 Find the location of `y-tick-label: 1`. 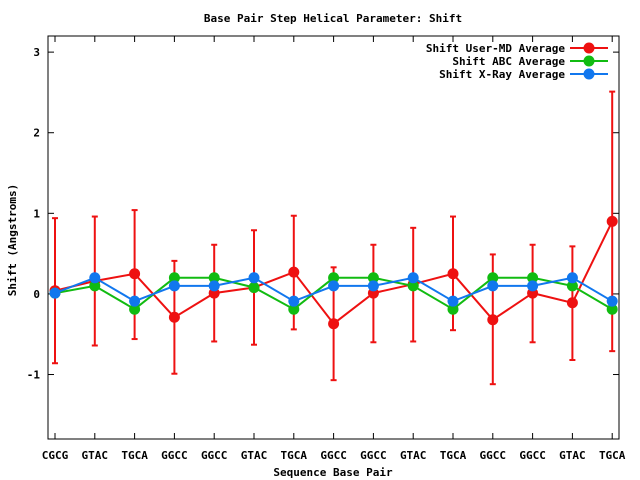

y-tick-label: 1 is located at coordinates (36, 213).